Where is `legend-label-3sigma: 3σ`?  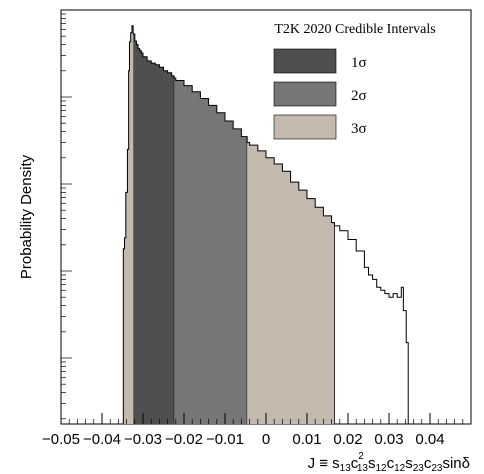
legend-label-3sigma: 3σ is located at coordinates (359, 129).